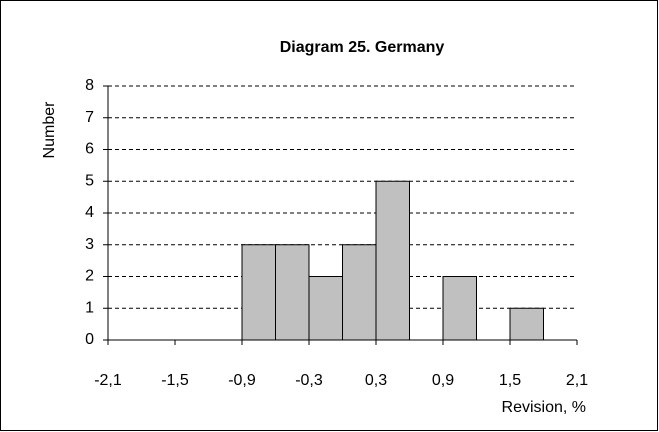  What do you see at coordinates (89, 276) in the screenshot?
I see `y-tick-label: 2` at bounding box center [89, 276].